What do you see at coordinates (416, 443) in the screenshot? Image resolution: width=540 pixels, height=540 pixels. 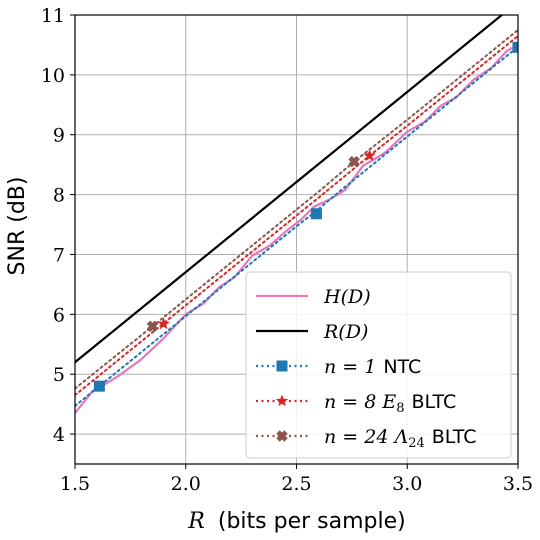 I see `legend-label-sub: 24` at bounding box center [416, 443].